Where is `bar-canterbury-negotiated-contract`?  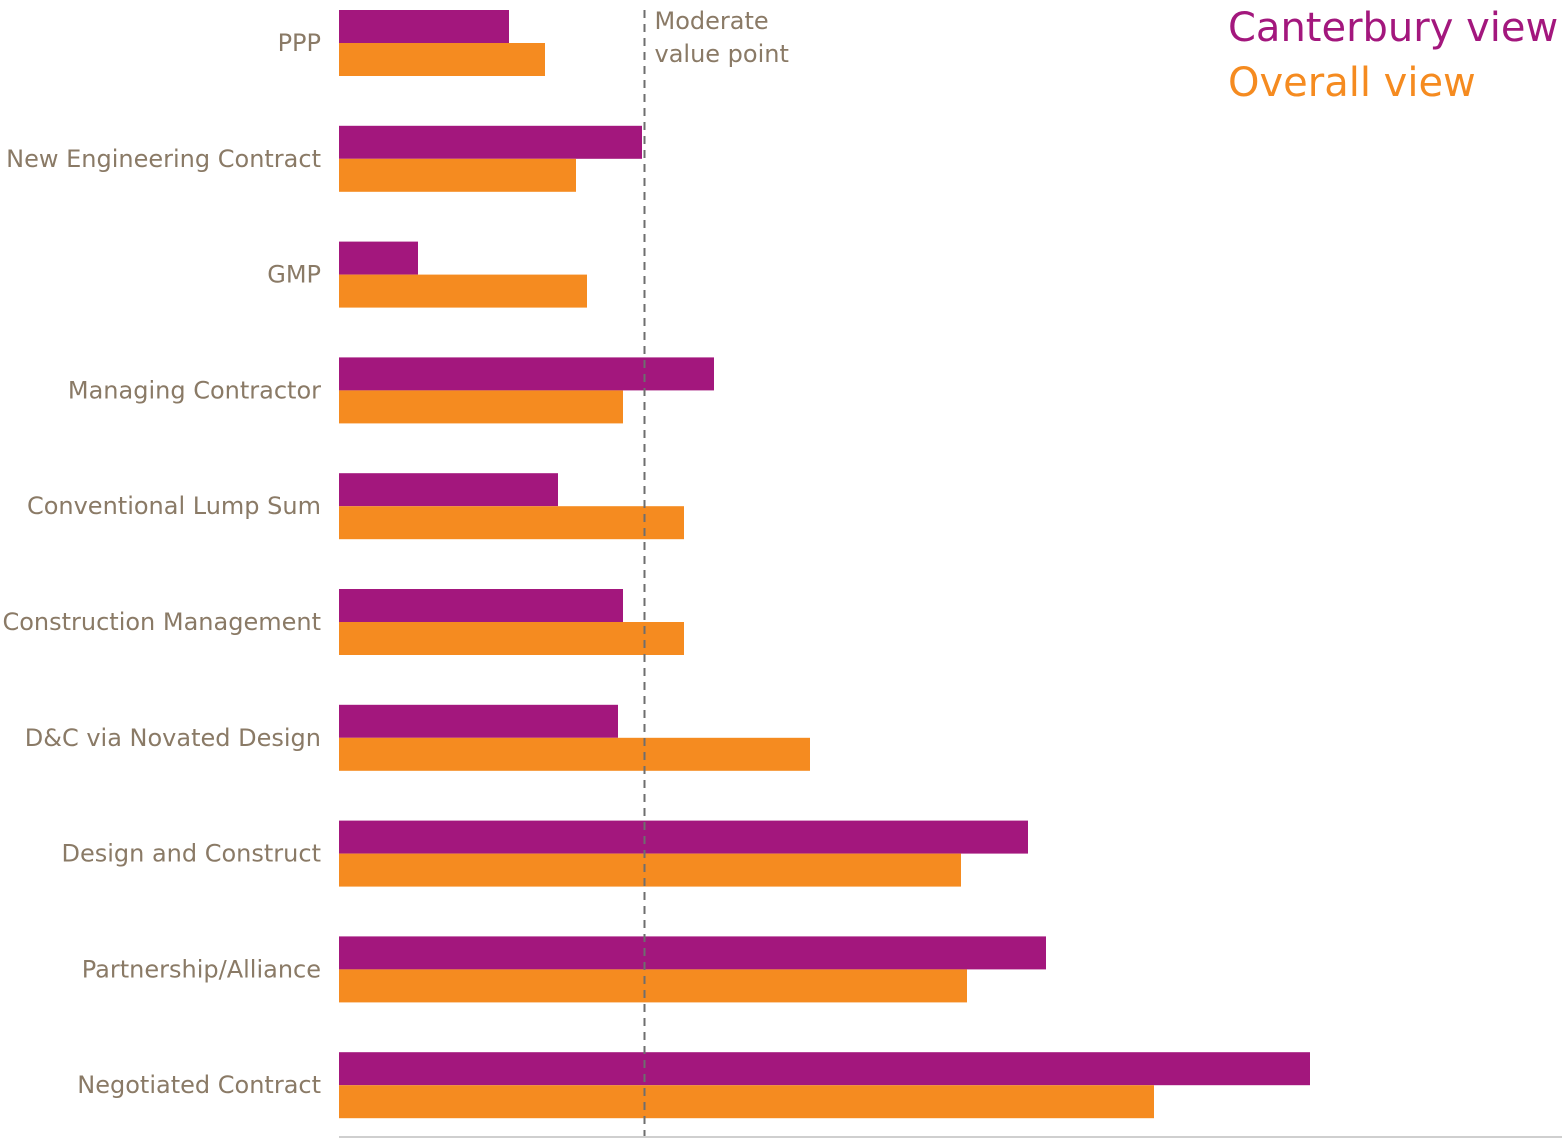
bar-canterbury-negotiated-contract is located at coordinates (824, 1069).